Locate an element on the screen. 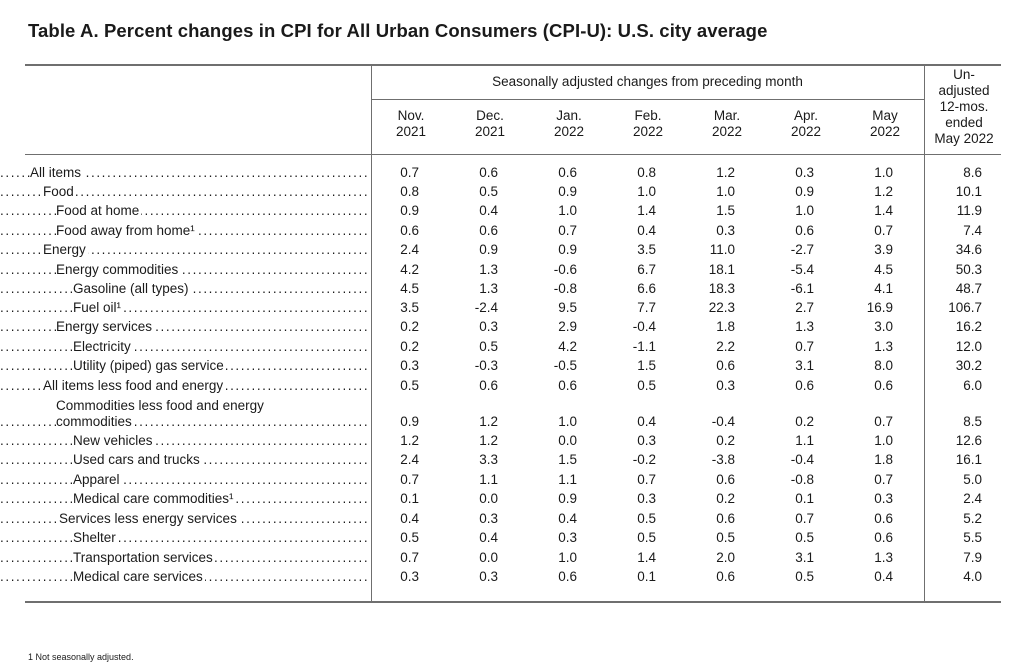 Image resolution: width=1024 pixels, height=668 pixels. column-header: Jan. 2022 is located at coordinates (569, 124).